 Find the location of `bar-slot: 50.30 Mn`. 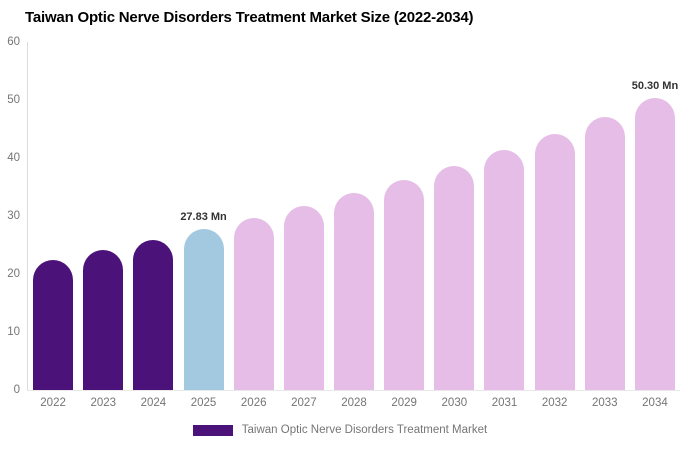

bar-slot: 50.30 Mn is located at coordinates (655, 216).